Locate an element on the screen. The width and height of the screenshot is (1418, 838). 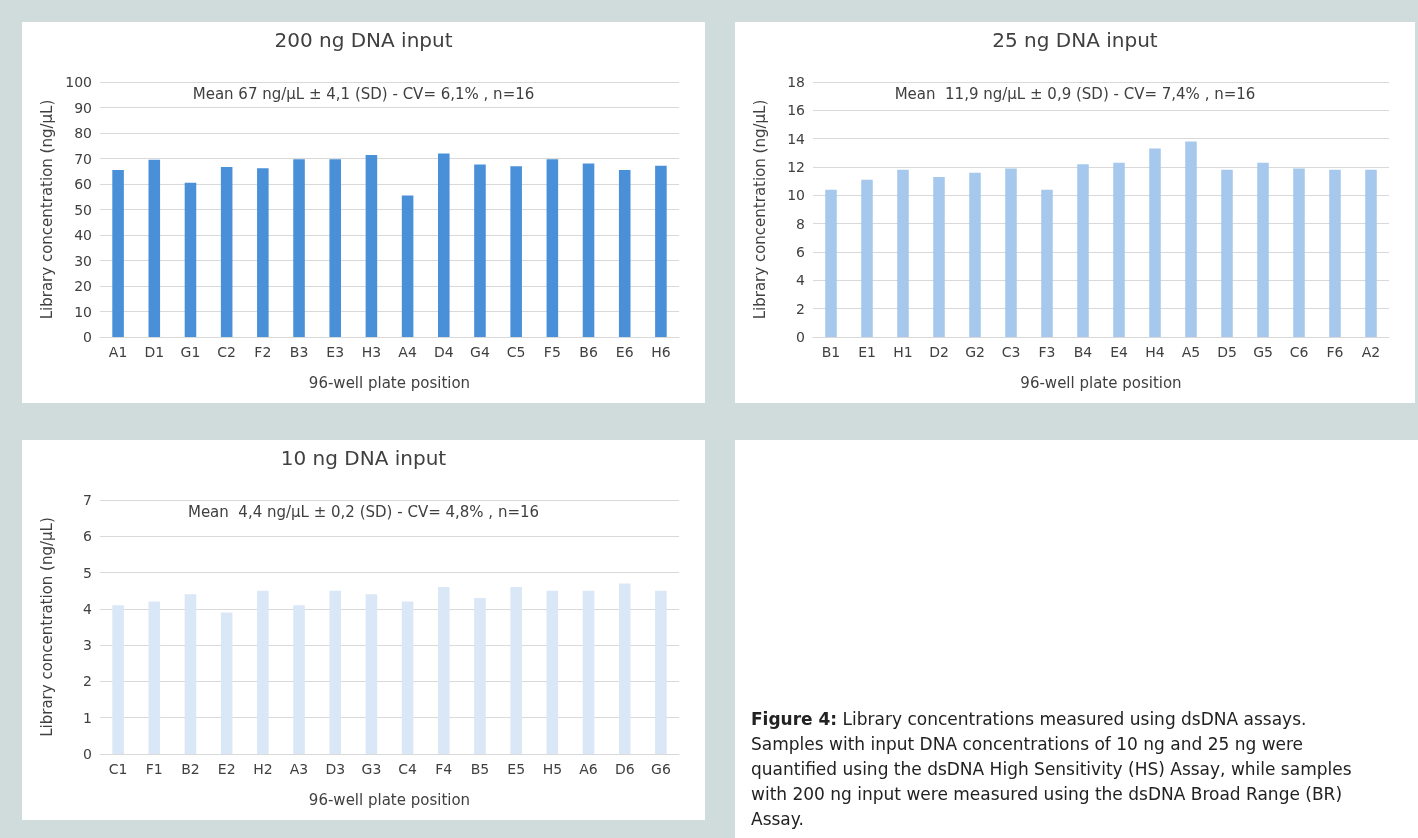
x-tick-label: B3 is located at coordinates (299, 352).